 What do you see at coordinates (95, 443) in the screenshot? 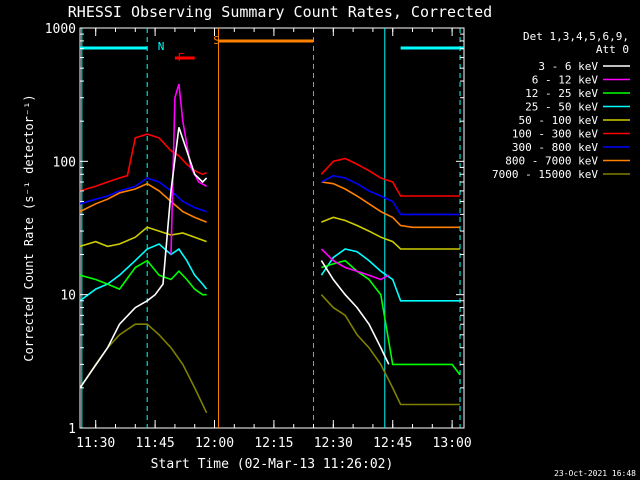
I see `x-tick-label: 11:30` at bounding box center [95, 443].